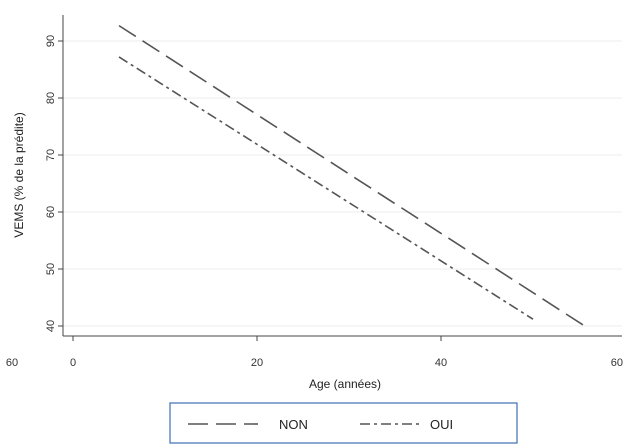 The width and height of the screenshot is (624, 448). I want to click on legend-box, so click(343, 423).